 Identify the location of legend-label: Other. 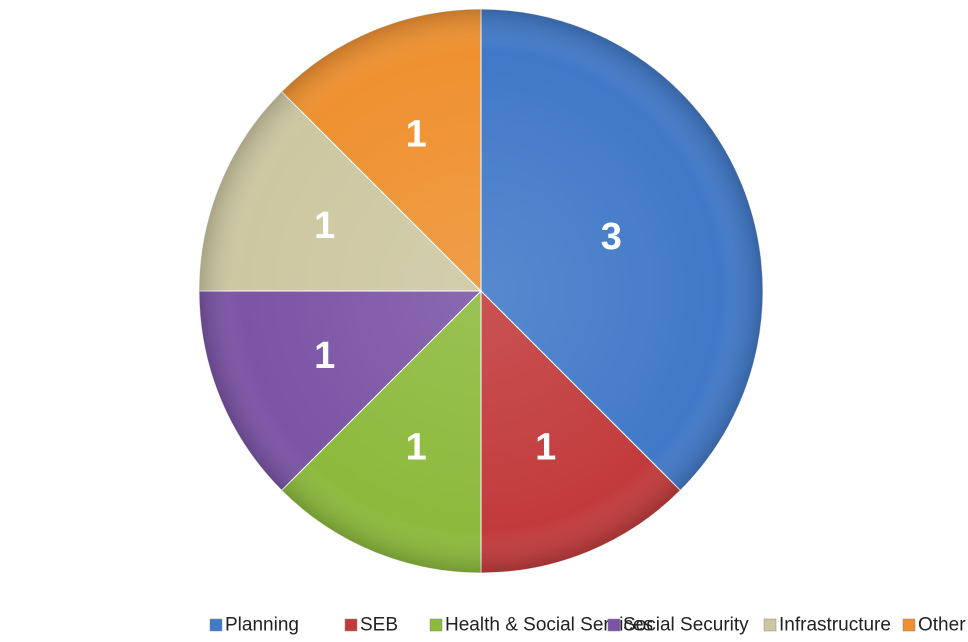
(942, 625).